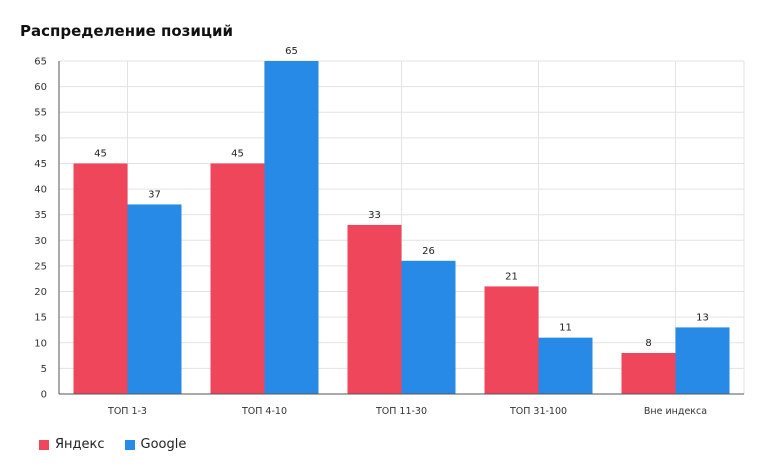 This screenshot has width=762, height=468. What do you see at coordinates (702, 317) in the screenshot?
I see `bar-value-label: 13` at bounding box center [702, 317].